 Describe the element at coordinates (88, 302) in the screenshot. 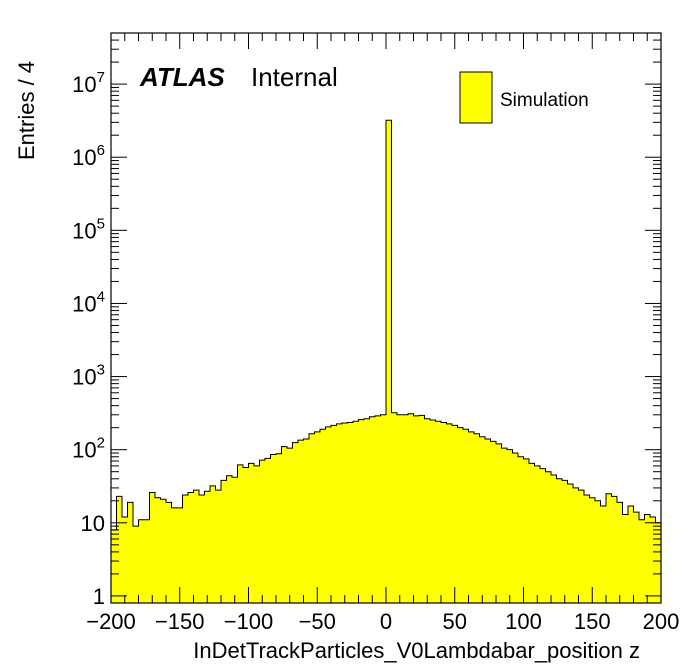

I see `y-tick-label: 10⁴` at that location.